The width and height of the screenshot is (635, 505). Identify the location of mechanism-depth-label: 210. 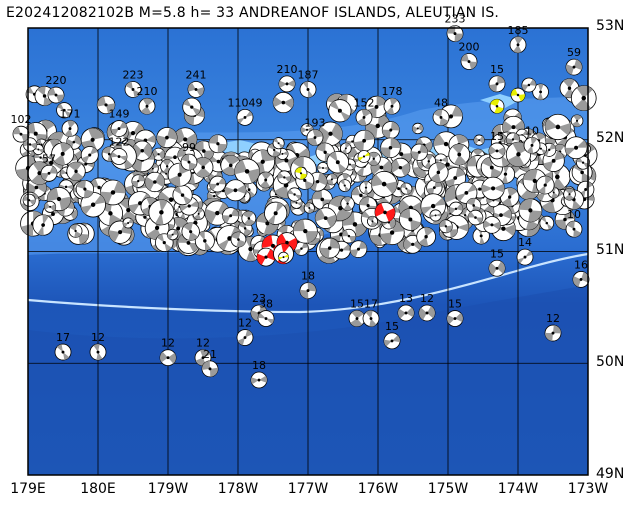
(287, 69).